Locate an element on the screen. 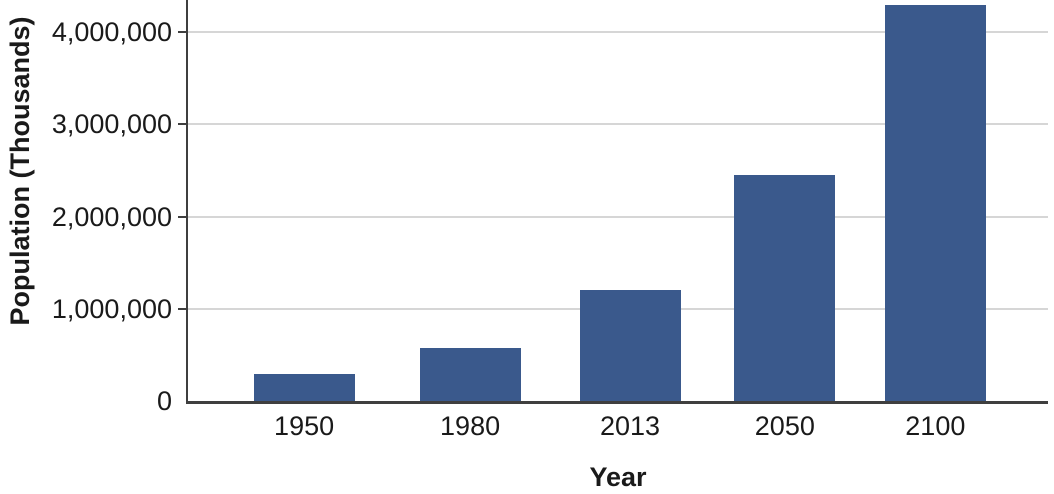 The width and height of the screenshot is (1054, 494). x-axis-title: Year is located at coordinates (618, 477).